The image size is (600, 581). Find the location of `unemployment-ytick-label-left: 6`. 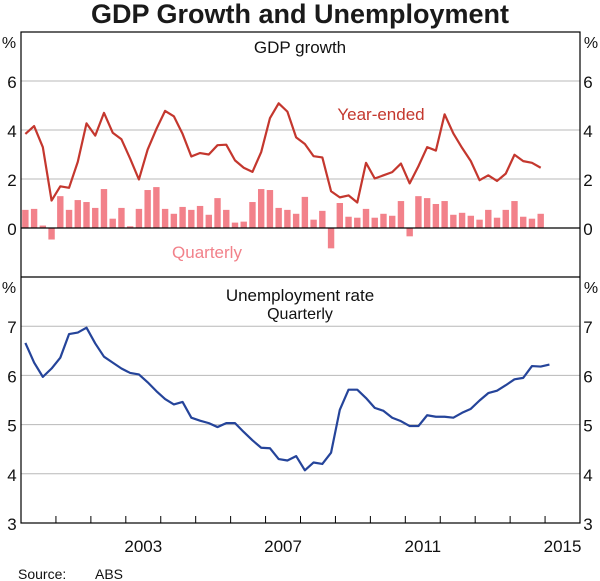

unemployment-ytick-label-left: 6 is located at coordinates (11, 376).